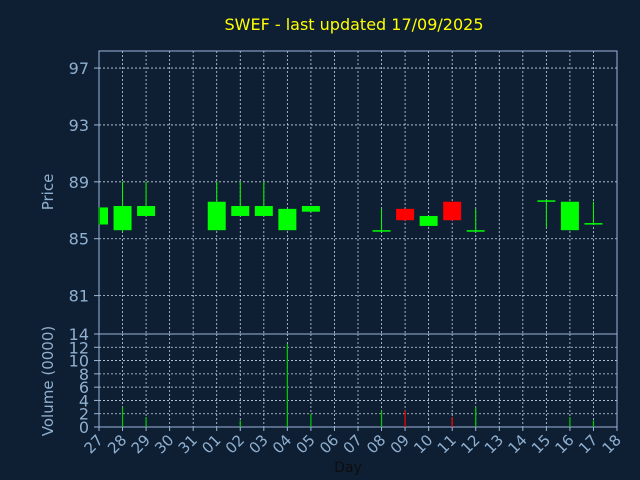  I want to click on day-tick-label: 10, so click(423, 444).